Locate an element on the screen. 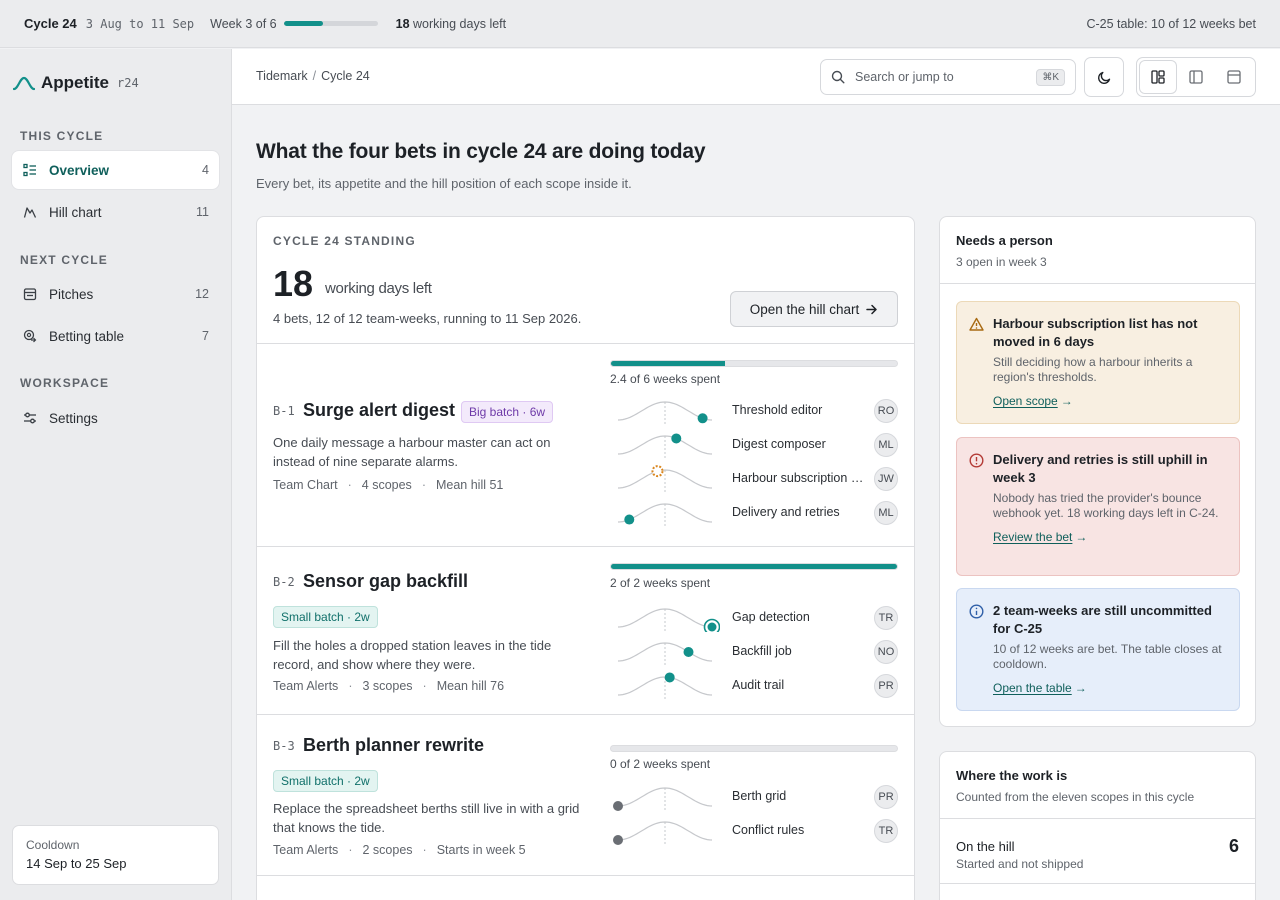  scope-row: Audit trail PR is located at coordinates (754, 685).